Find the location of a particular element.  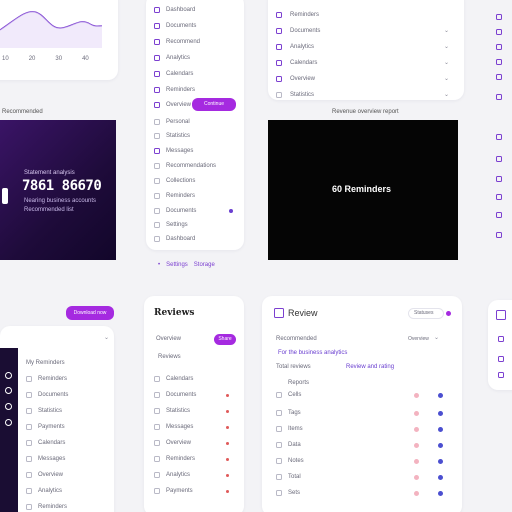

table-row: Total is located at coordinates (288, 477).